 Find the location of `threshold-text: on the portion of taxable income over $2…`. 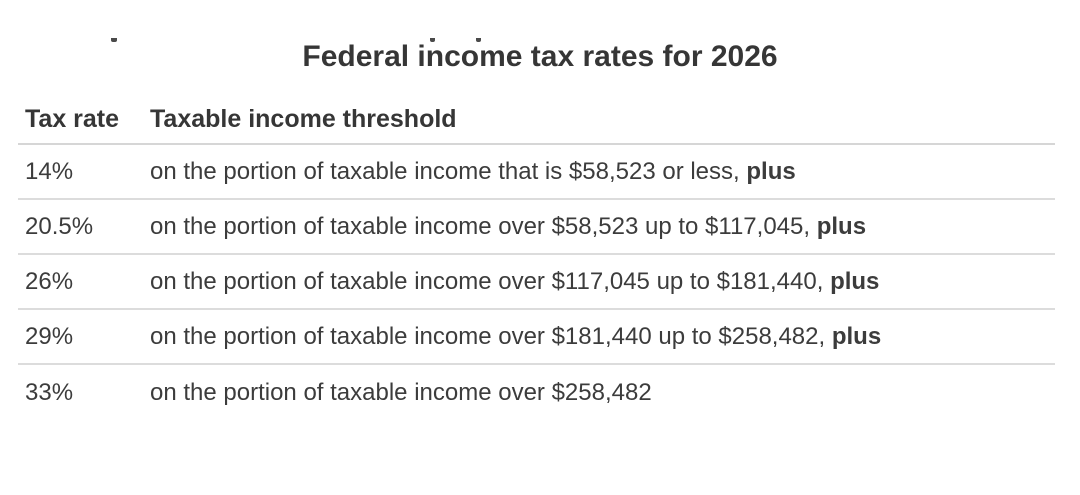

threshold-text: on the portion of taxable income over $2… is located at coordinates (401, 392).